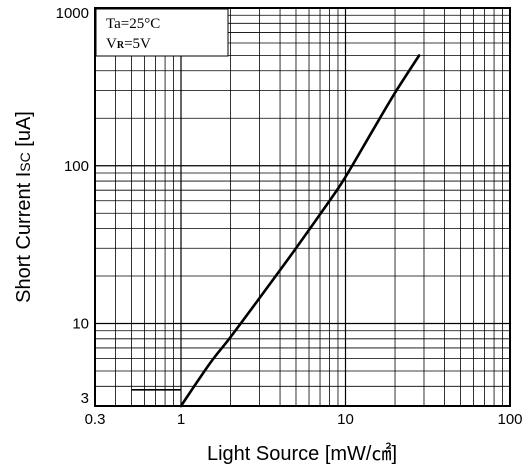  Describe the element at coordinates (302, 453) in the screenshot. I see `x-axis-label: Light Source [mW/㎠]` at that location.